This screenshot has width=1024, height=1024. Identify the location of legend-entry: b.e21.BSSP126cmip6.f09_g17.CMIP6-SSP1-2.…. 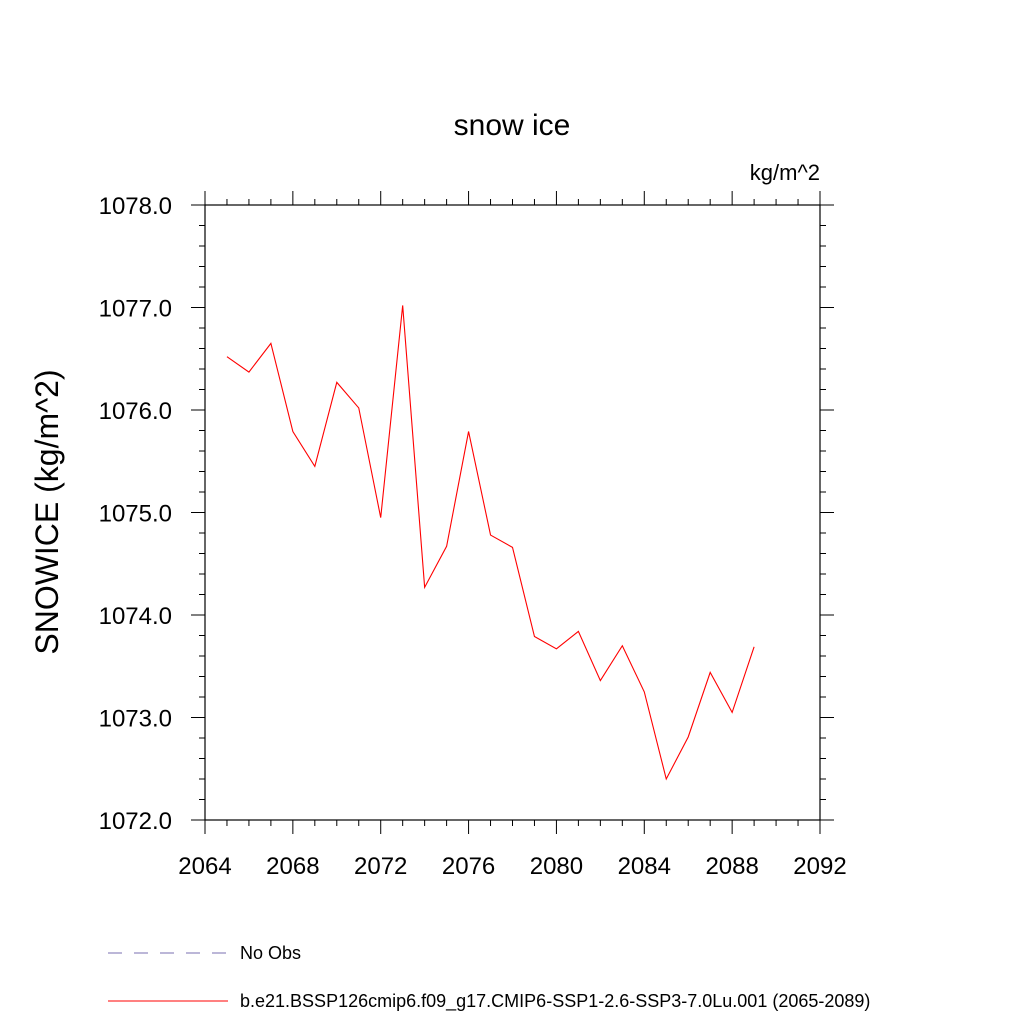
(555, 1001).